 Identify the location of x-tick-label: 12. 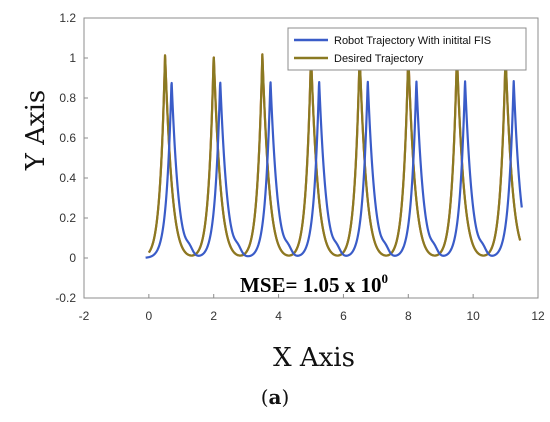
(538, 316).